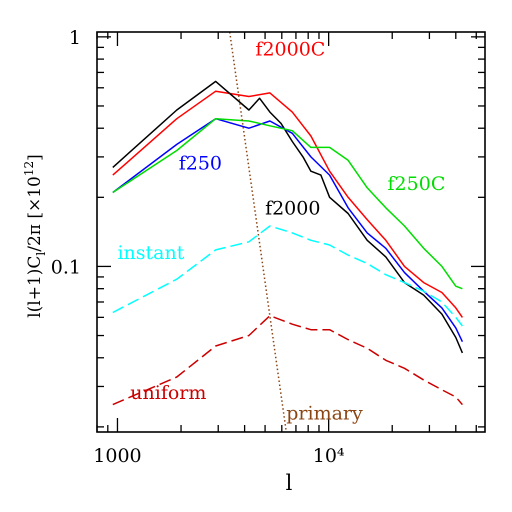 This screenshot has width=512, height=512. Describe the element at coordinates (417, 184) in the screenshot. I see `annotation-f250C: f250C` at that location.